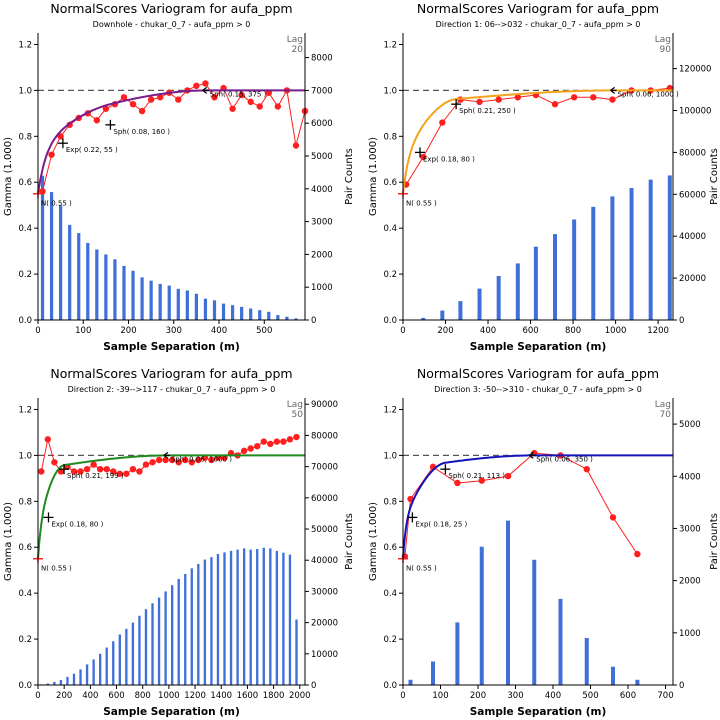 The image size is (720, 720). Describe the element at coordinates (322, 124) in the screenshot. I see `y2-tick-label: 6000` at that location.